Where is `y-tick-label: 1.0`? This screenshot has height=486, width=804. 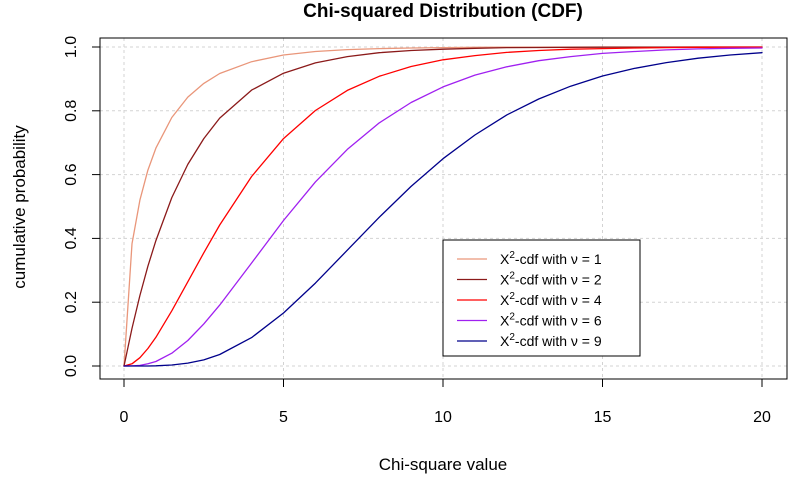
y-tick-label: 1.0 is located at coordinates (71, 47).